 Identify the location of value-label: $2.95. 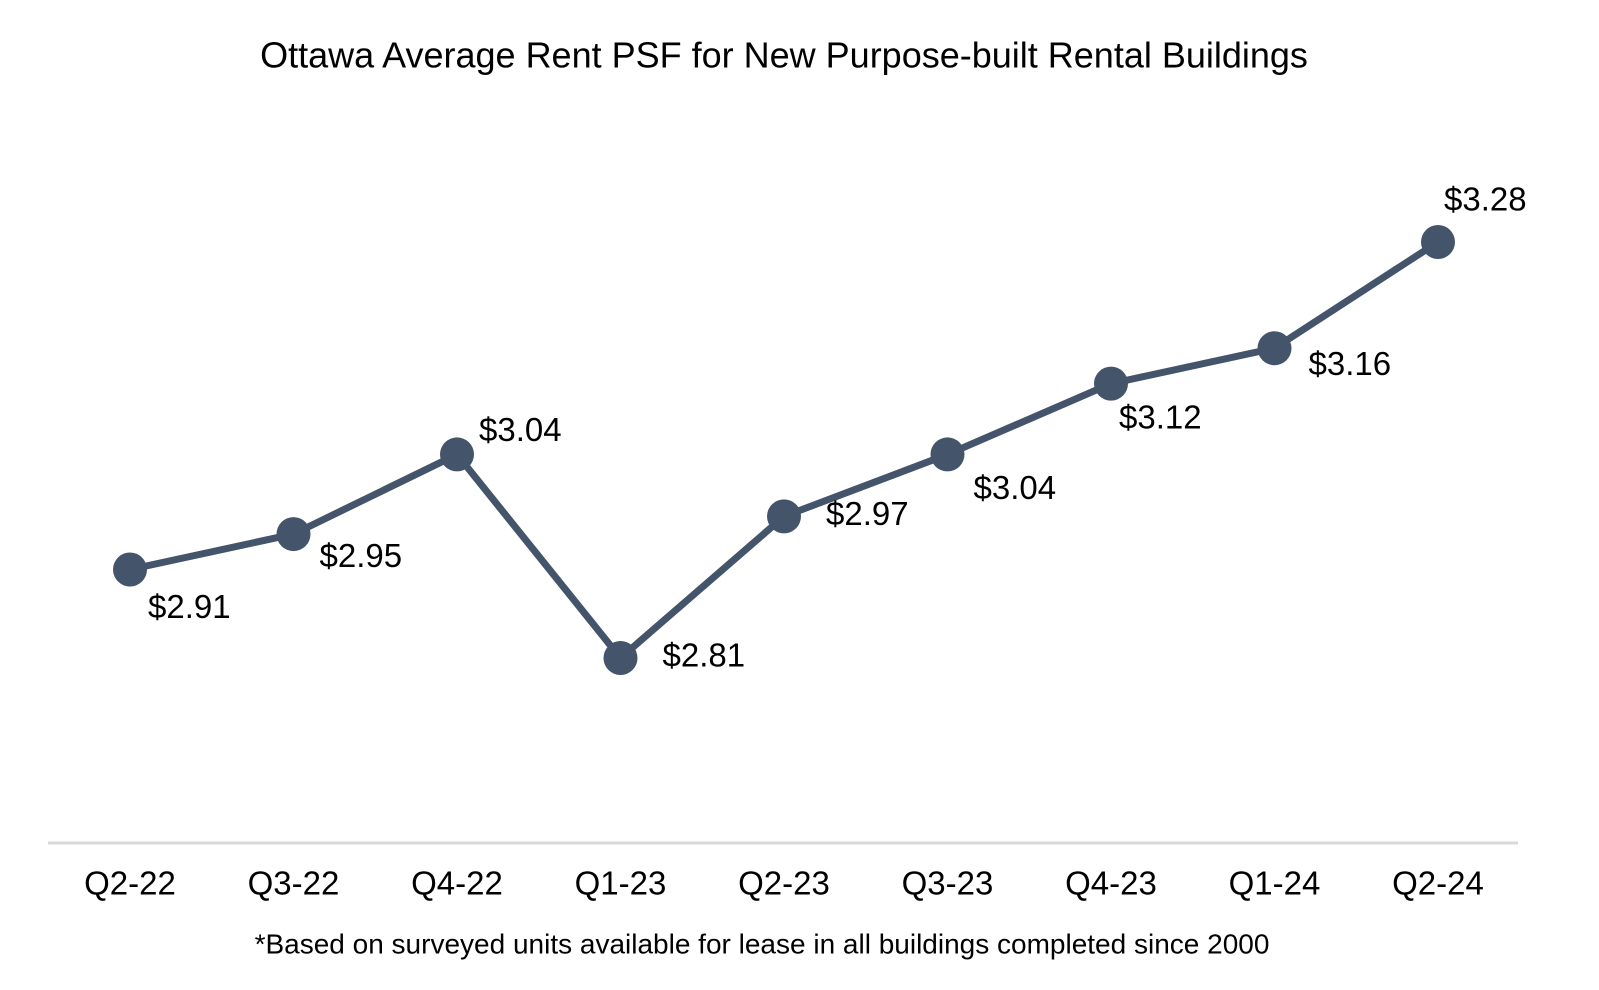
(361, 555).